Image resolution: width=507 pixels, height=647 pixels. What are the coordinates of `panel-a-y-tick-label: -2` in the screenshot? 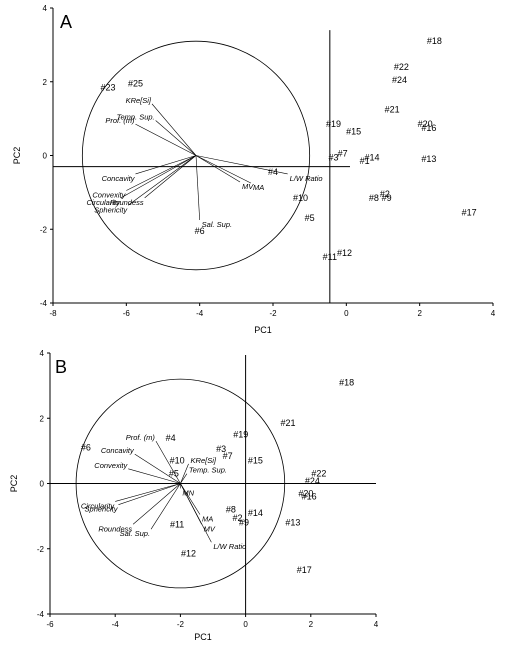 It's located at (44, 229).